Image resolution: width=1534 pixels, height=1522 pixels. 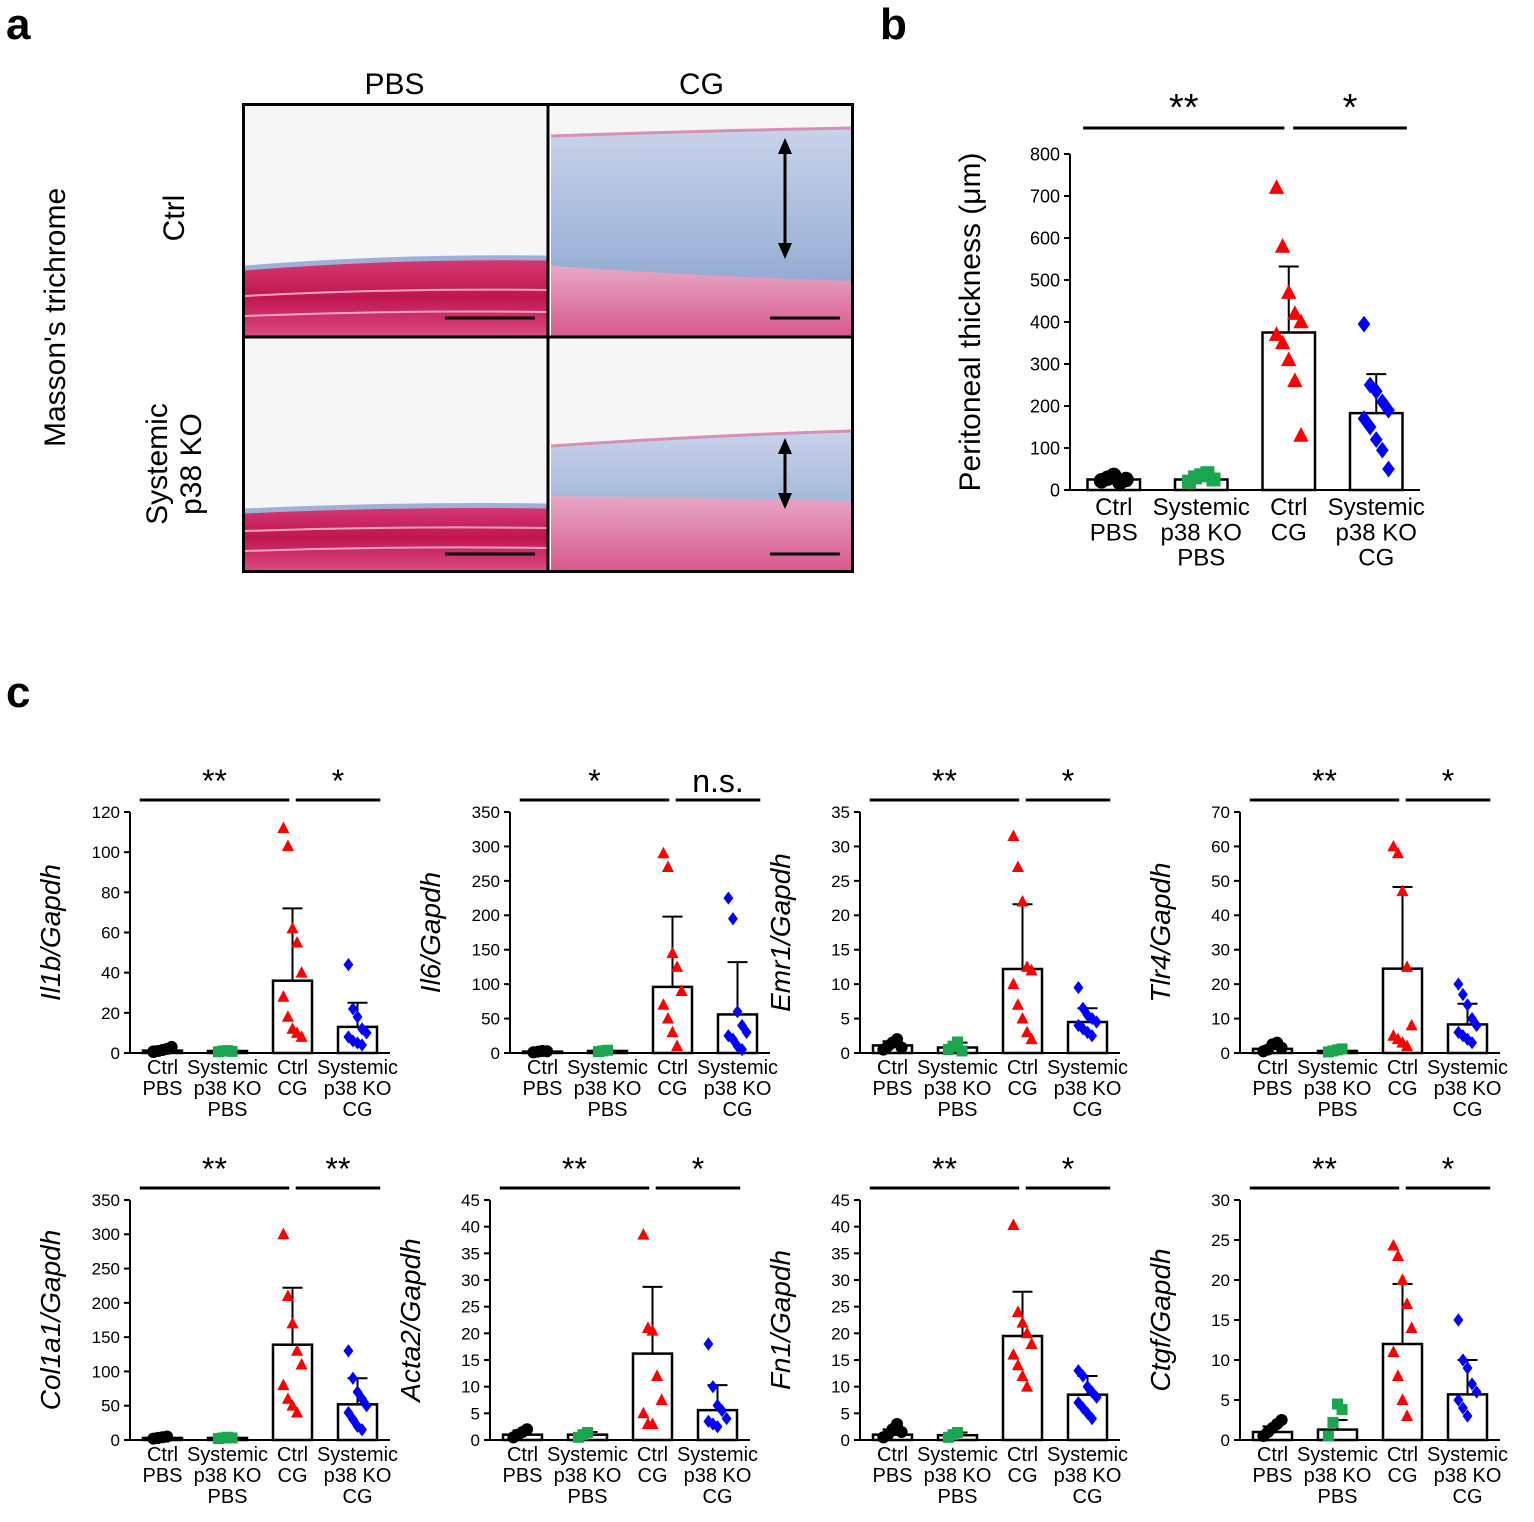 I want to click on y-tick-label: 200, so click(x=1045, y=406).